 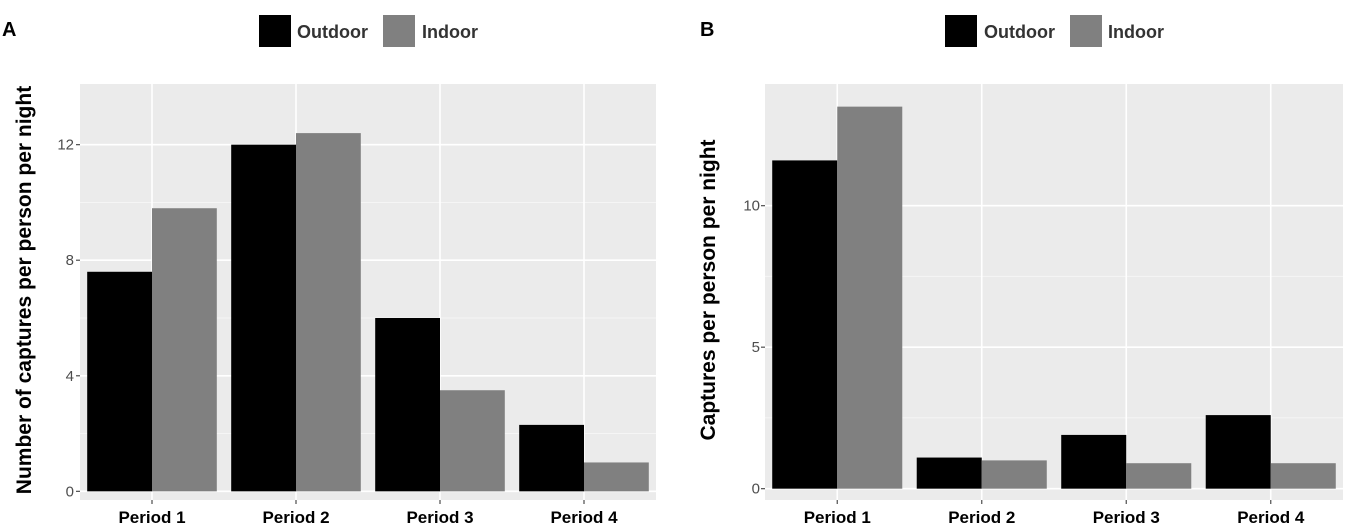 What do you see at coordinates (708, 289) in the screenshot?
I see `y-axis-label-b: Captures per person per night` at bounding box center [708, 289].